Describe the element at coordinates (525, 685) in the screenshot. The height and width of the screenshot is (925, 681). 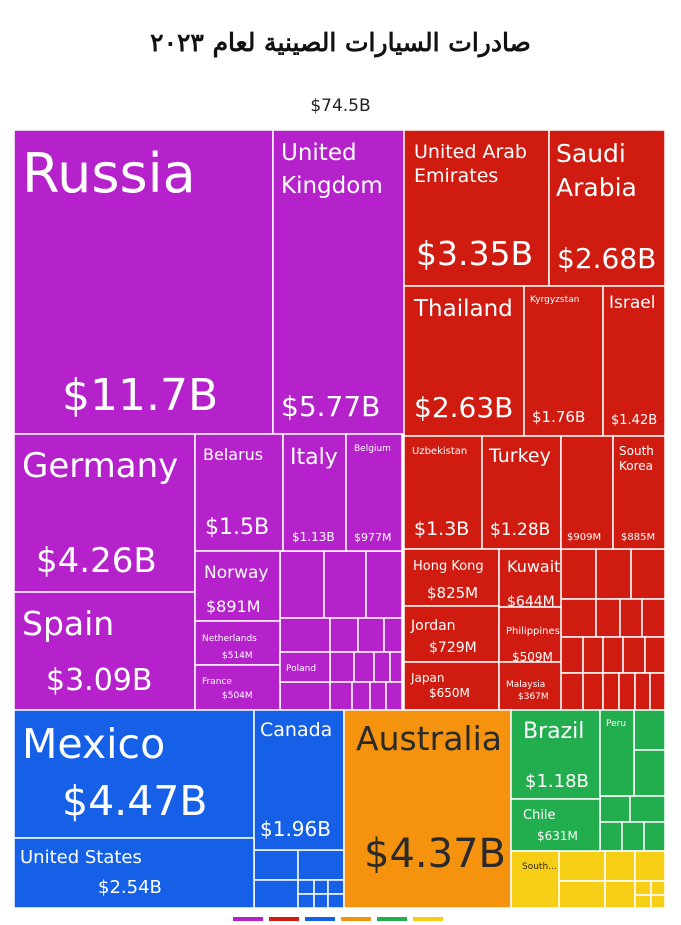
I see `treemap-tile-malaysia-label: Malaysia` at that location.